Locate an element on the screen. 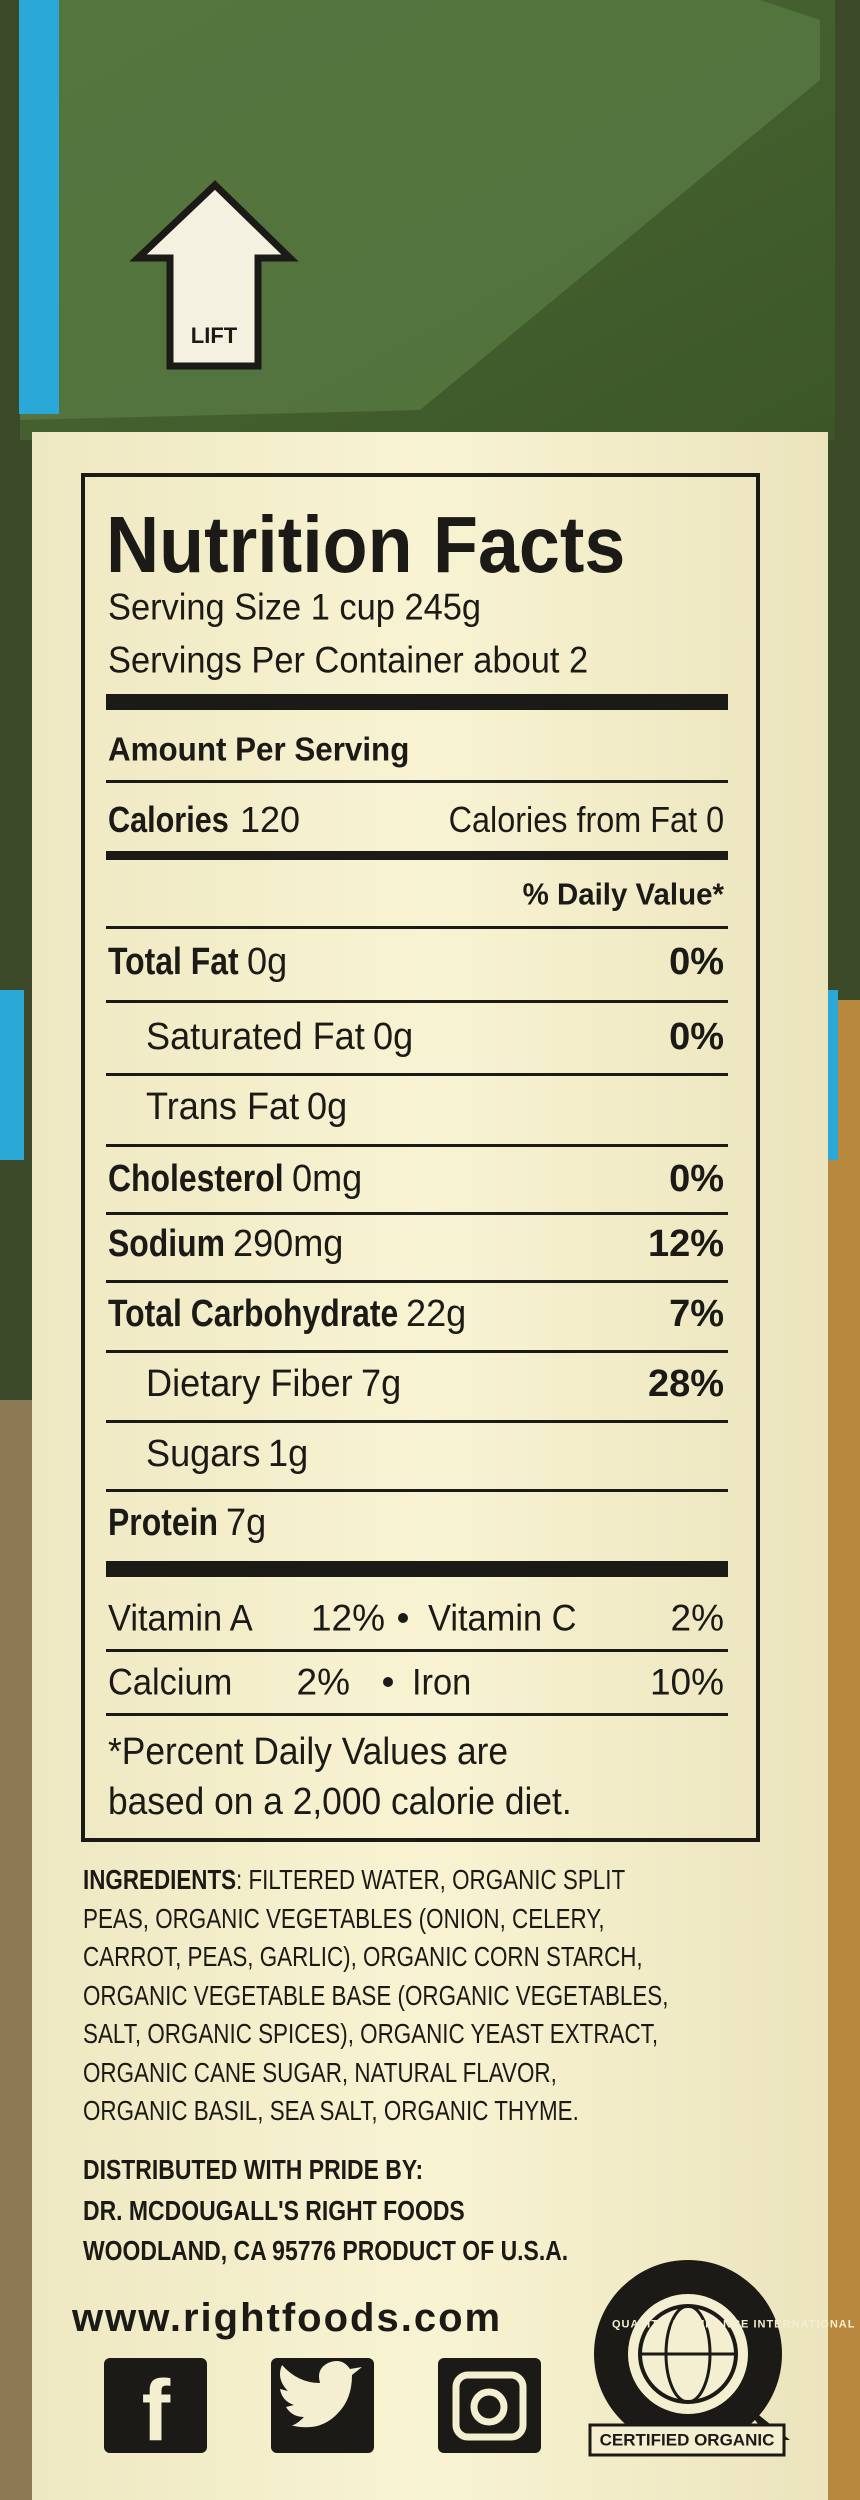 This screenshot has height=2500, width=860. nutrient-name: Total Fat is located at coordinates (173, 962).